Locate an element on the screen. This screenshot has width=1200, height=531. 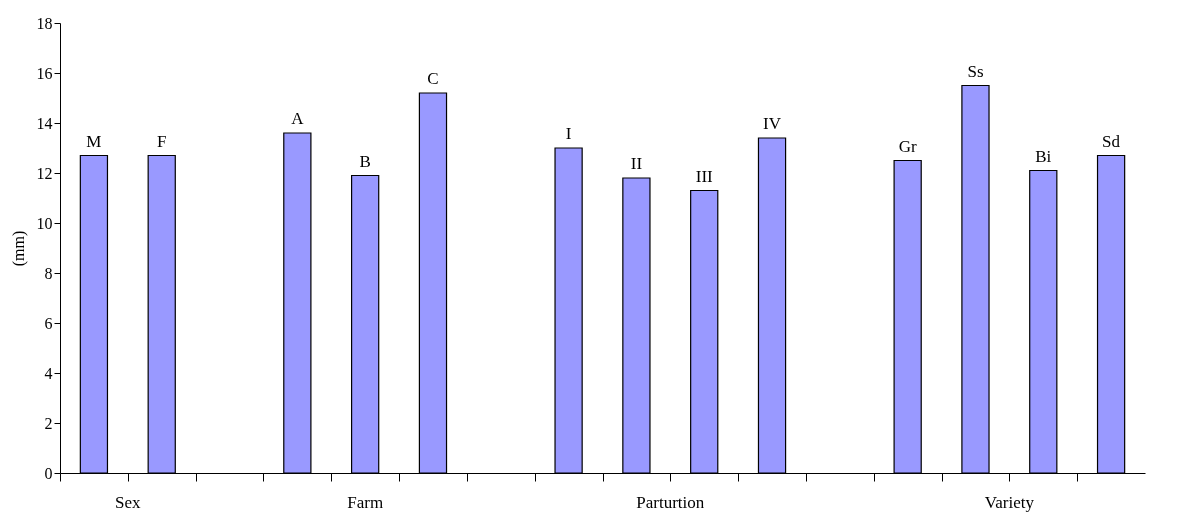
y-axis-title: (mm) is located at coordinates (18, 248).